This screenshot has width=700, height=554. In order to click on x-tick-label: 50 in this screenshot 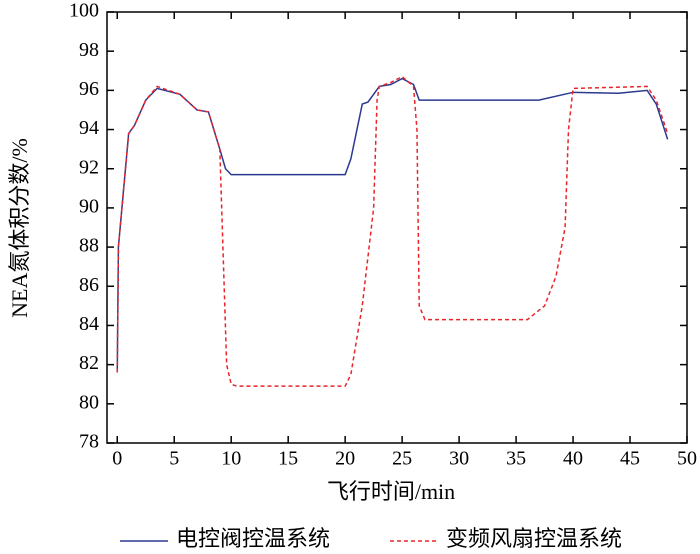, I will do `click(687, 459)`.